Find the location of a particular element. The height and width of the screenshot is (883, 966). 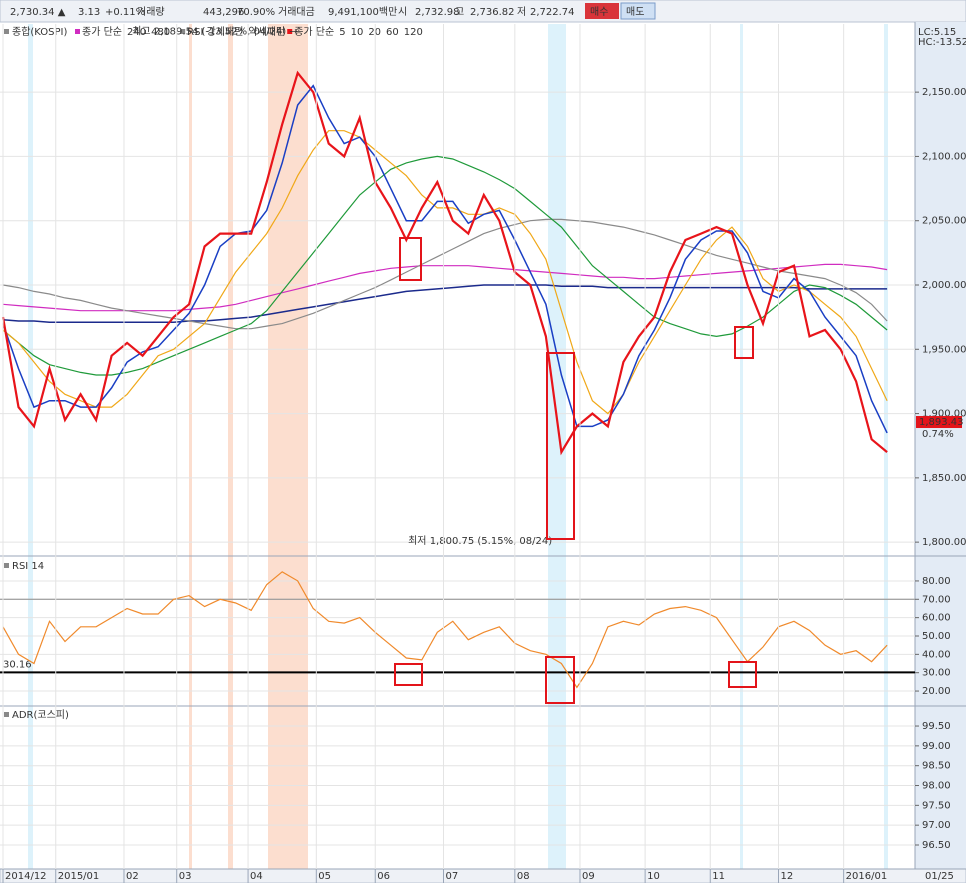

corner-label: HC:-13.52 is located at coordinates (942, 42).